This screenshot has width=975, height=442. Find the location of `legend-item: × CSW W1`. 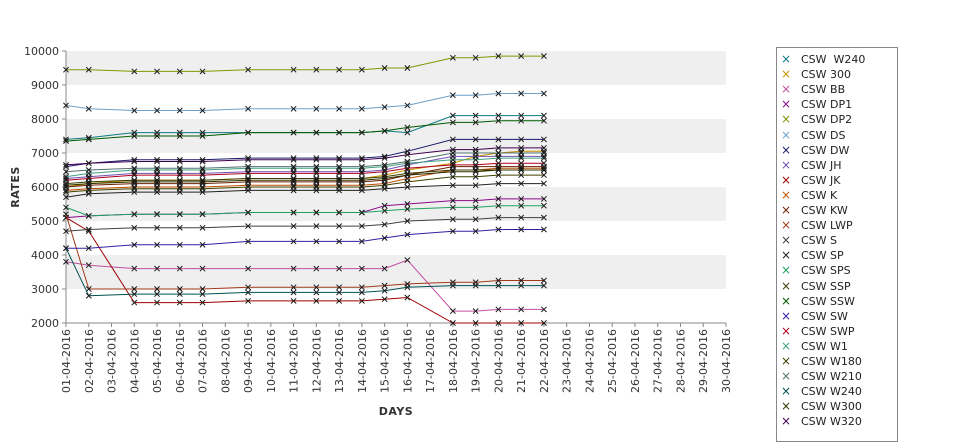

legend-item: × CSW W1 is located at coordinates (837, 346).